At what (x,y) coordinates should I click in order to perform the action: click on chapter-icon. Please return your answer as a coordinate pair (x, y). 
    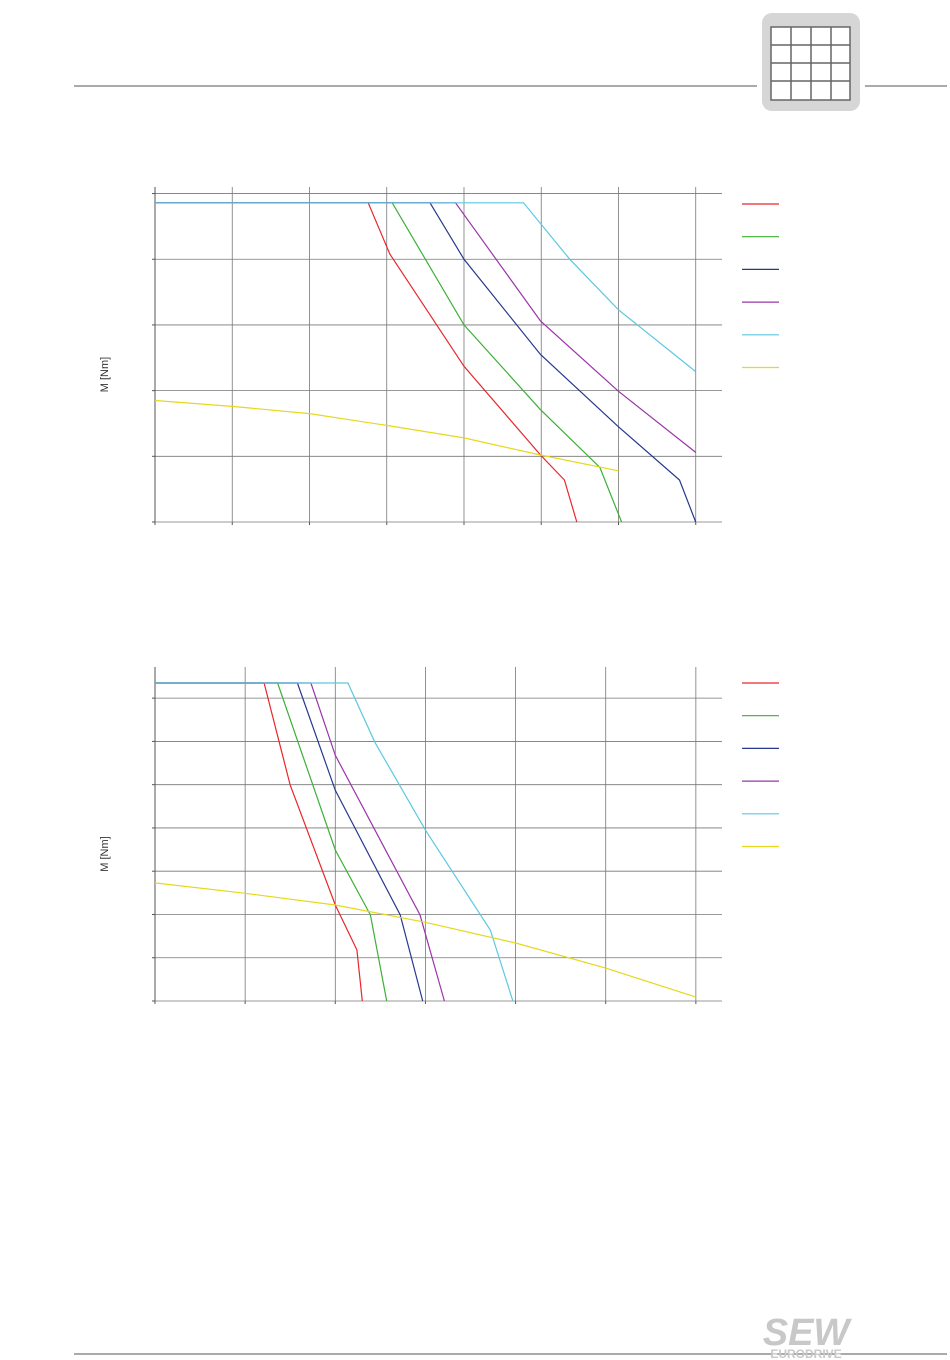
    Looking at the image, I should click on (811, 62).